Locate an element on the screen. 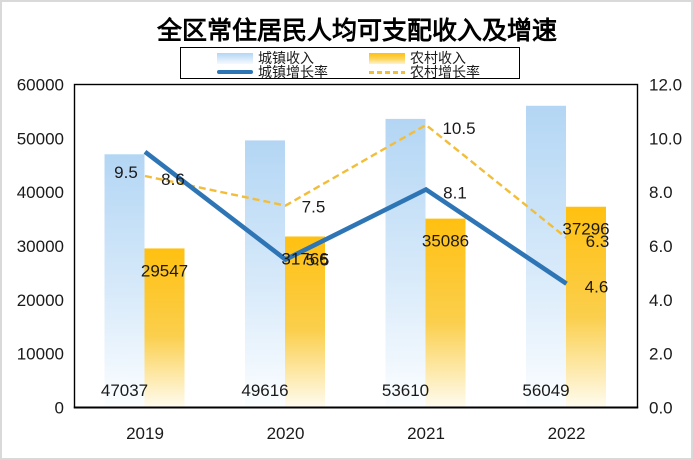 The height and width of the screenshot is (460, 693). svg-text: 5.5 is located at coordinates (318, 259).